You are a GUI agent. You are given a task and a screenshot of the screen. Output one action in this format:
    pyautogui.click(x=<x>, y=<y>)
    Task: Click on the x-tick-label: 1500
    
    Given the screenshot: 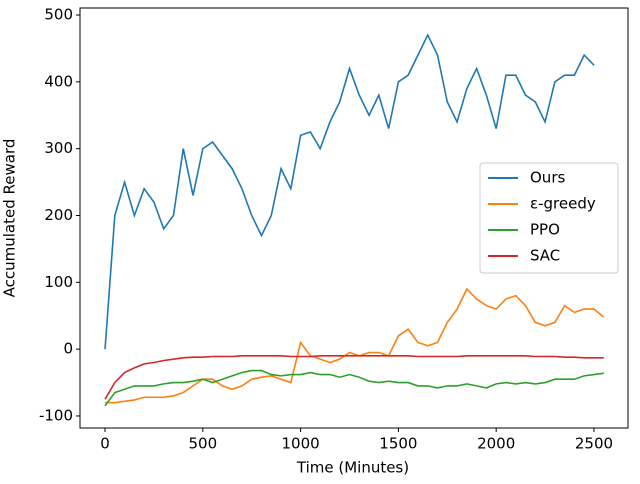 What is the action you would take?
    pyautogui.click(x=398, y=444)
    